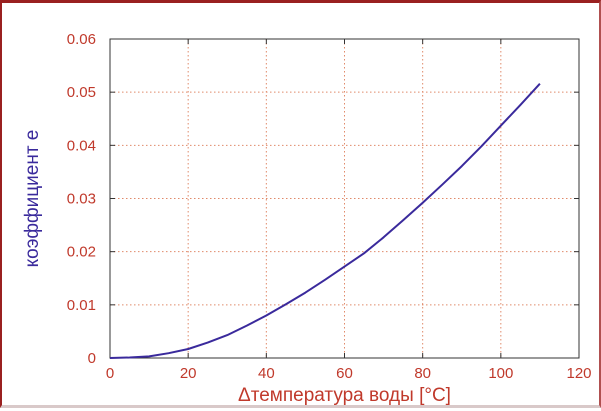 Image resolution: width=601 pixels, height=411 pixels. What do you see at coordinates (81, 252) in the screenshot?
I see `y-tick-label: 0.02` at bounding box center [81, 252].